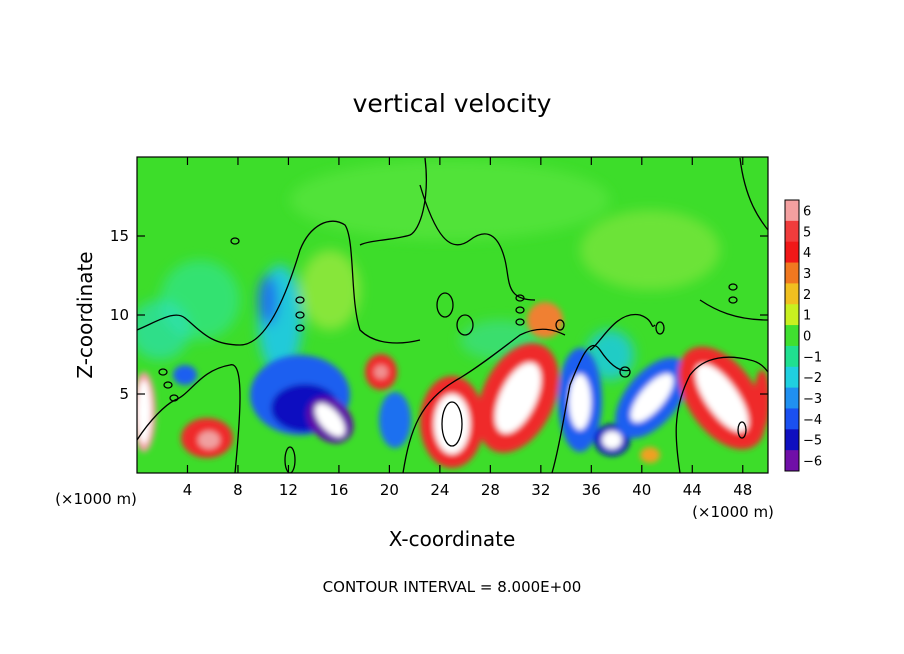 The height and width of the screenshot is (654, 904). Describe the element at coordinates (452, 103) in the screenshot. I see `chart-title: vertical velocity` at that location.